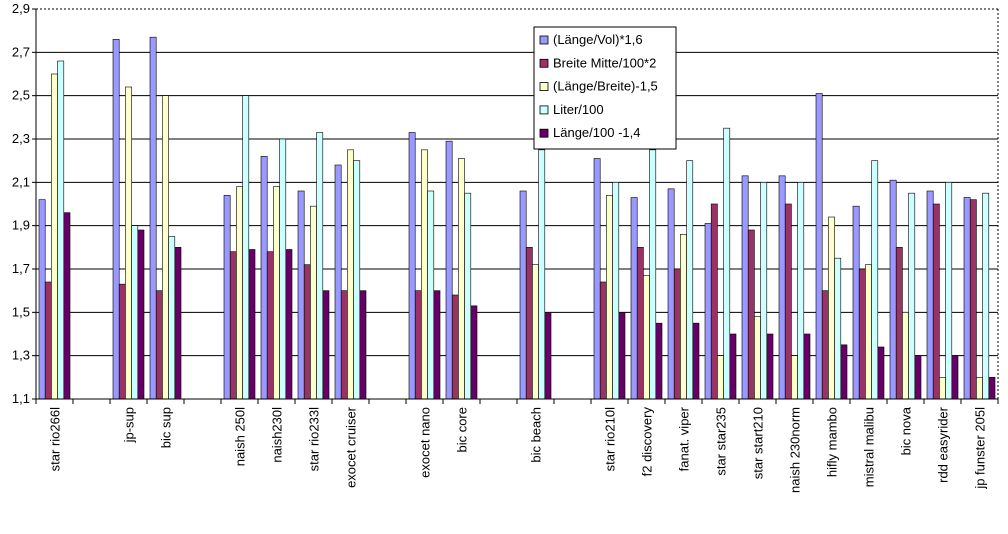 The height and width of the screenshot is (534, 1008). Describe the element at coordinates (596, 132) in the screenshot. I see `legend-label: Länge/100 -1,4` at that location.